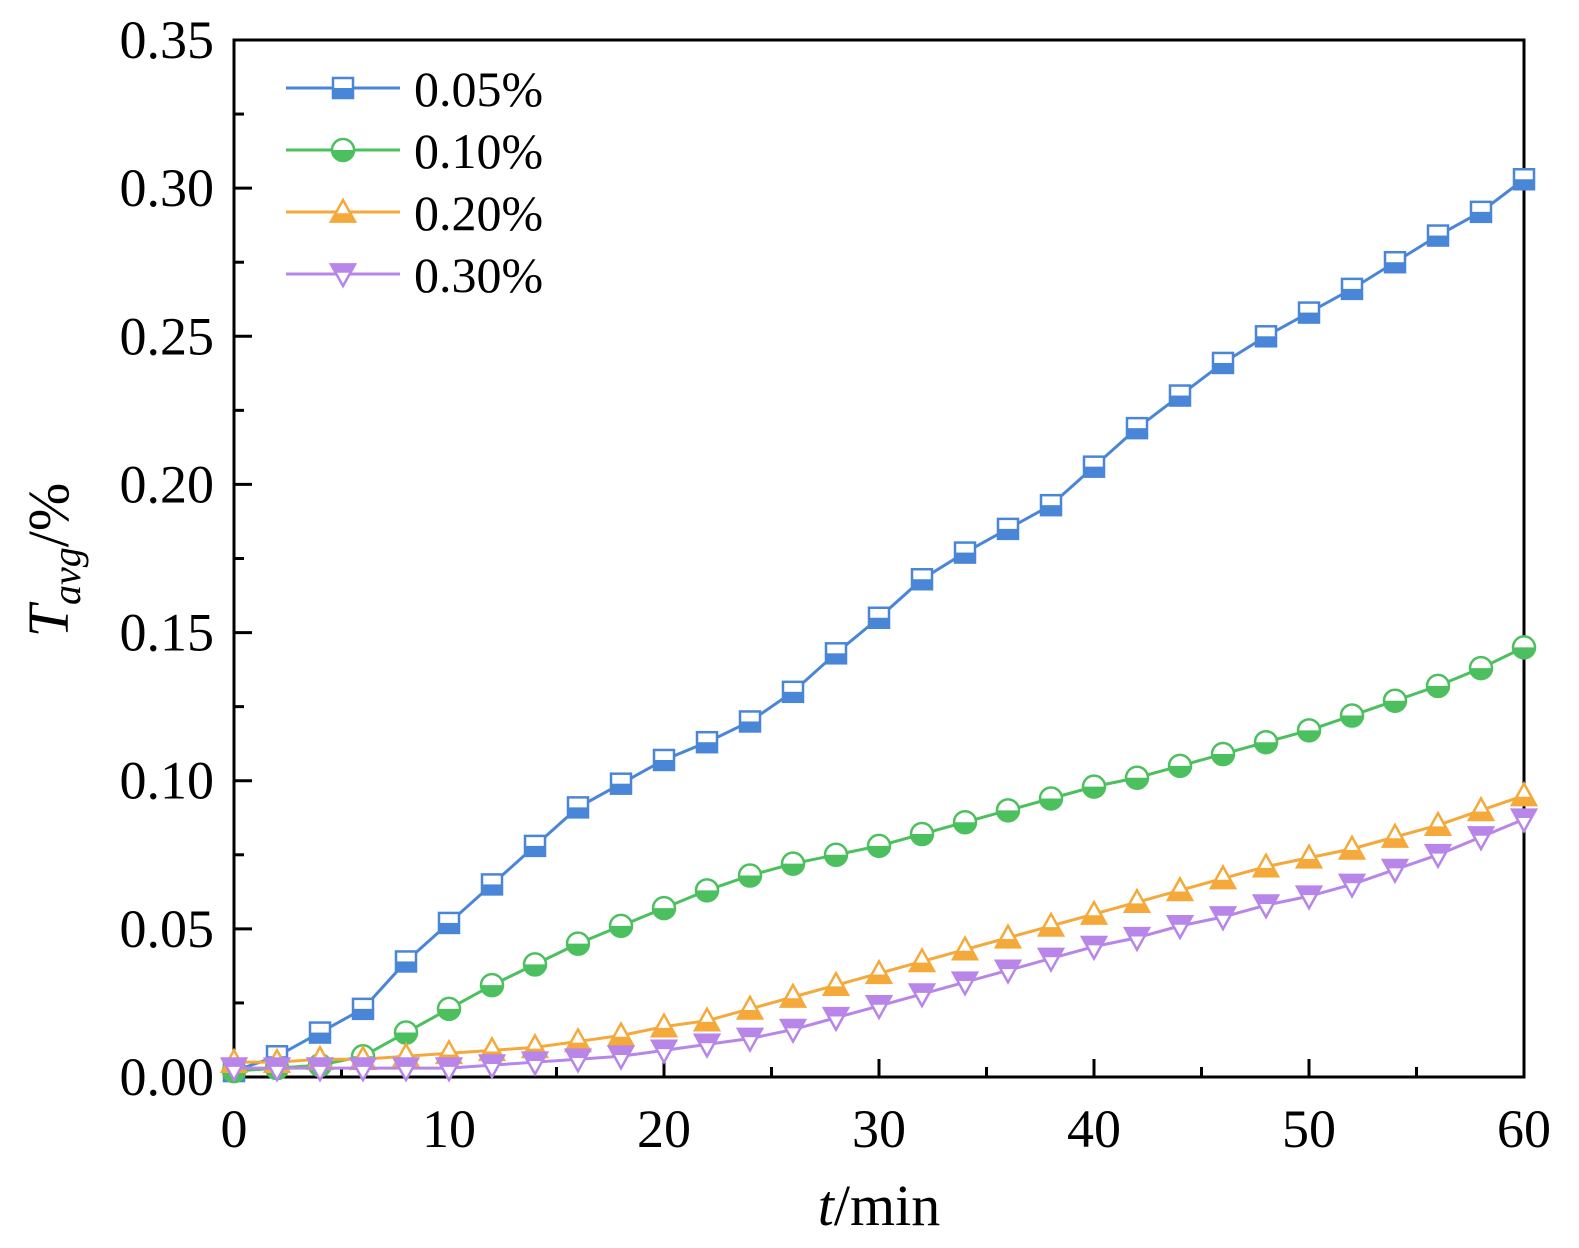 Image resolution: width=1579 pixels, height=1248 pixels. Describe the element at coordinates (879, 1129) in the screenshot. I see `x-tick-label: 30` at that location.